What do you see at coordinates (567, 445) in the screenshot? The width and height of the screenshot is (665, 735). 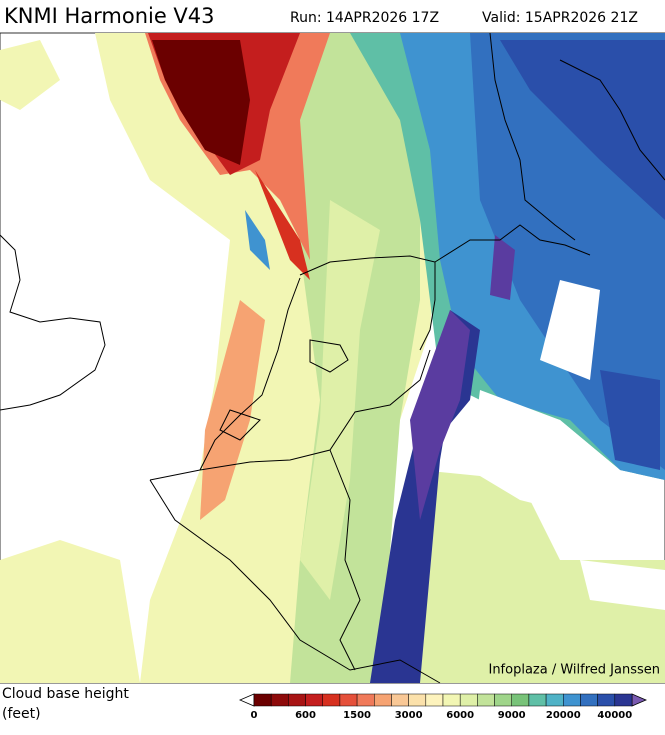 I see `field-gap` at bounding box center [567, 445].